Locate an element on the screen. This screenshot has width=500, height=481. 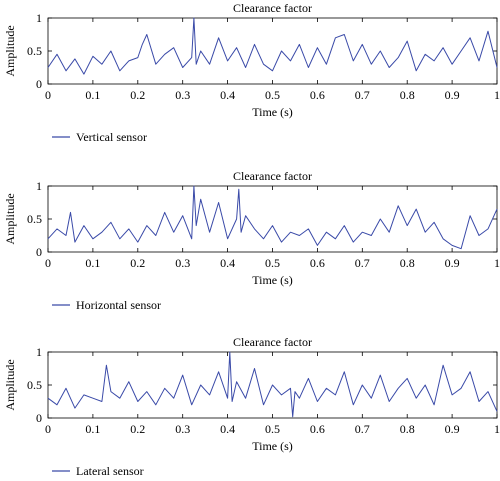
legend-label: Vertical sensor is located at coordinates (111, 137).